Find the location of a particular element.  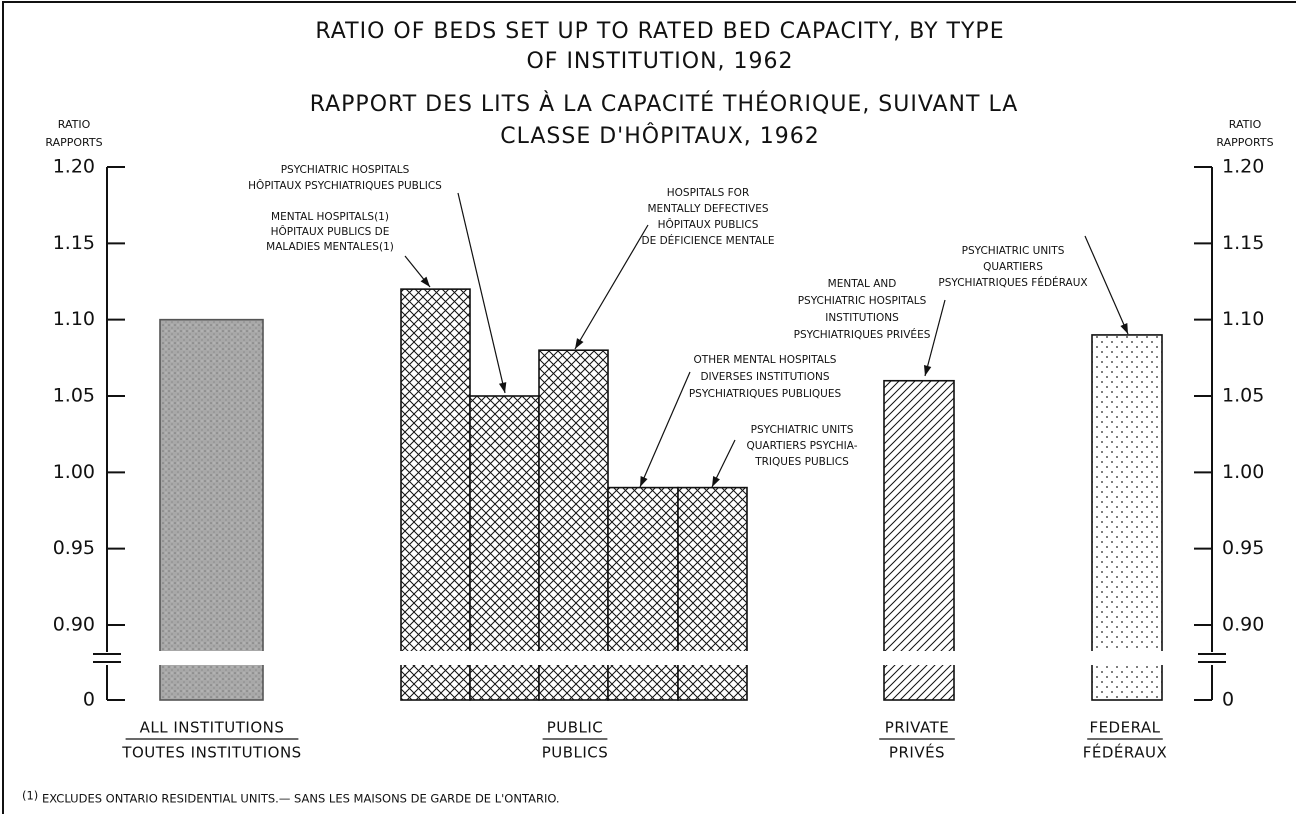

y-axis-label: RAPPORTS is located at coordinates (73, 142).